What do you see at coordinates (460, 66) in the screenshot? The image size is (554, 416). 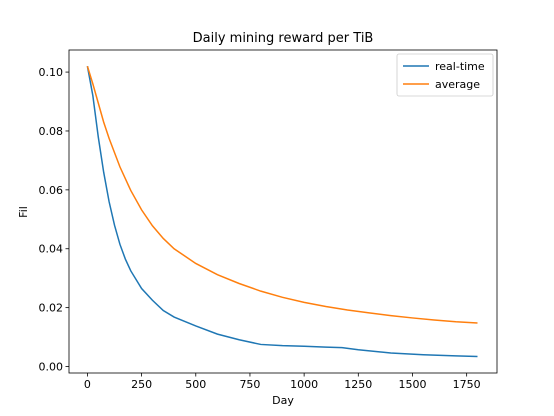 I see `legend-label: real-time` at bounding box center [460, 66].